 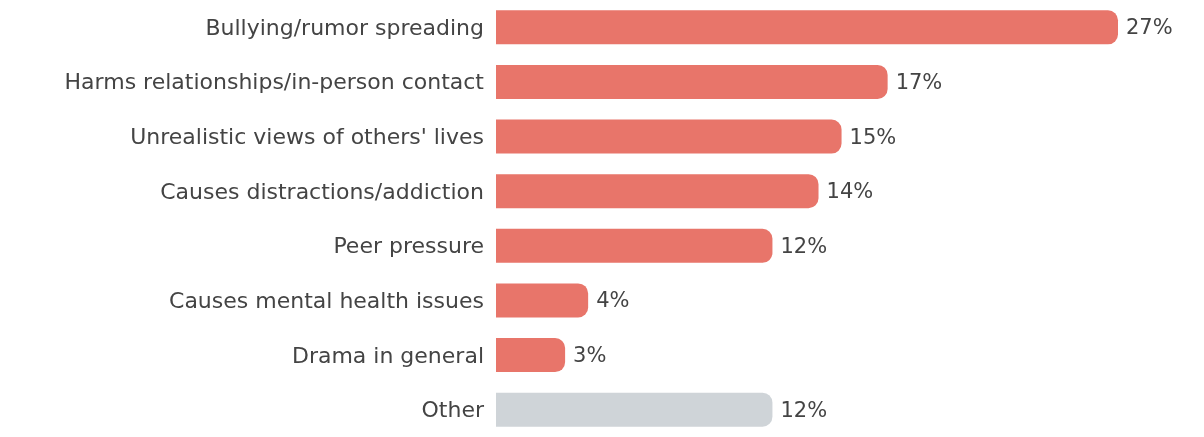 I want to click on y-tick-label: Unrealistic views of others' lives, so click(x=307, y=137).